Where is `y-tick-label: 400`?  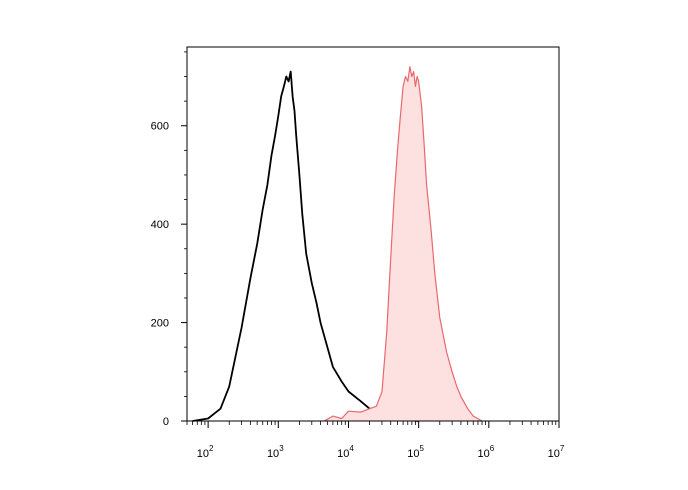
y-tick-label: 400 is located at coordinates (160, 225).